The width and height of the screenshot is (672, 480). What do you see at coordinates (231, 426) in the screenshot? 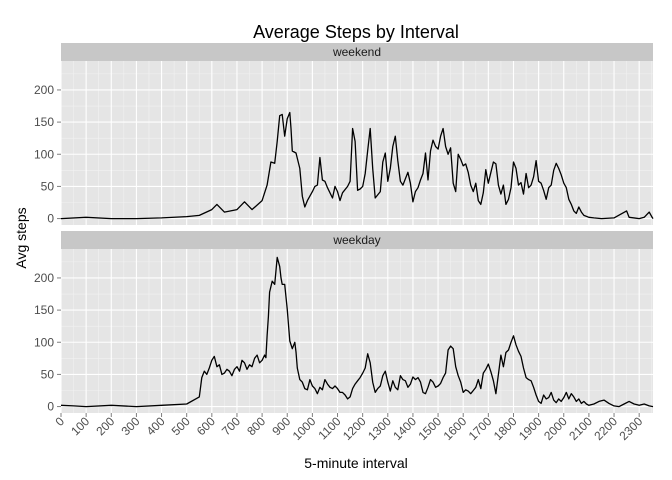
I see `x-tick-label: 700` at bounding box center [231, 426].